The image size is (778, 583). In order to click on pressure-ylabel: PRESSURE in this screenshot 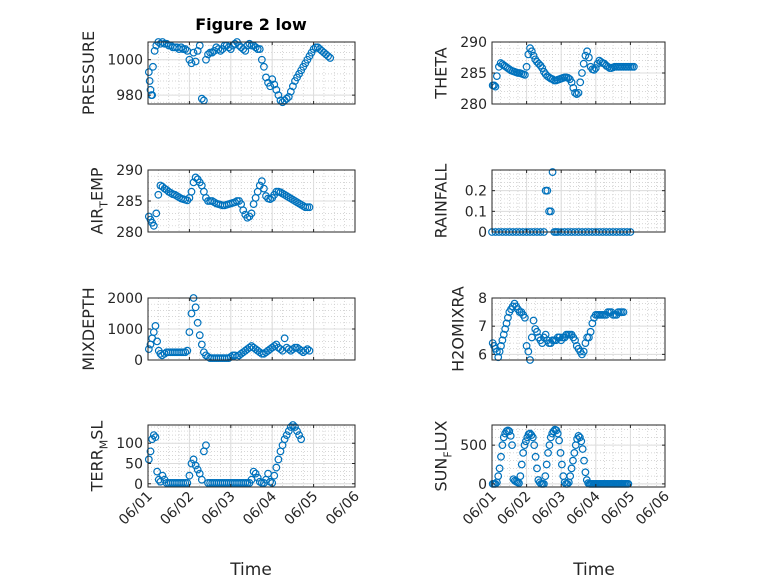, I will do `click(88, 73)`.